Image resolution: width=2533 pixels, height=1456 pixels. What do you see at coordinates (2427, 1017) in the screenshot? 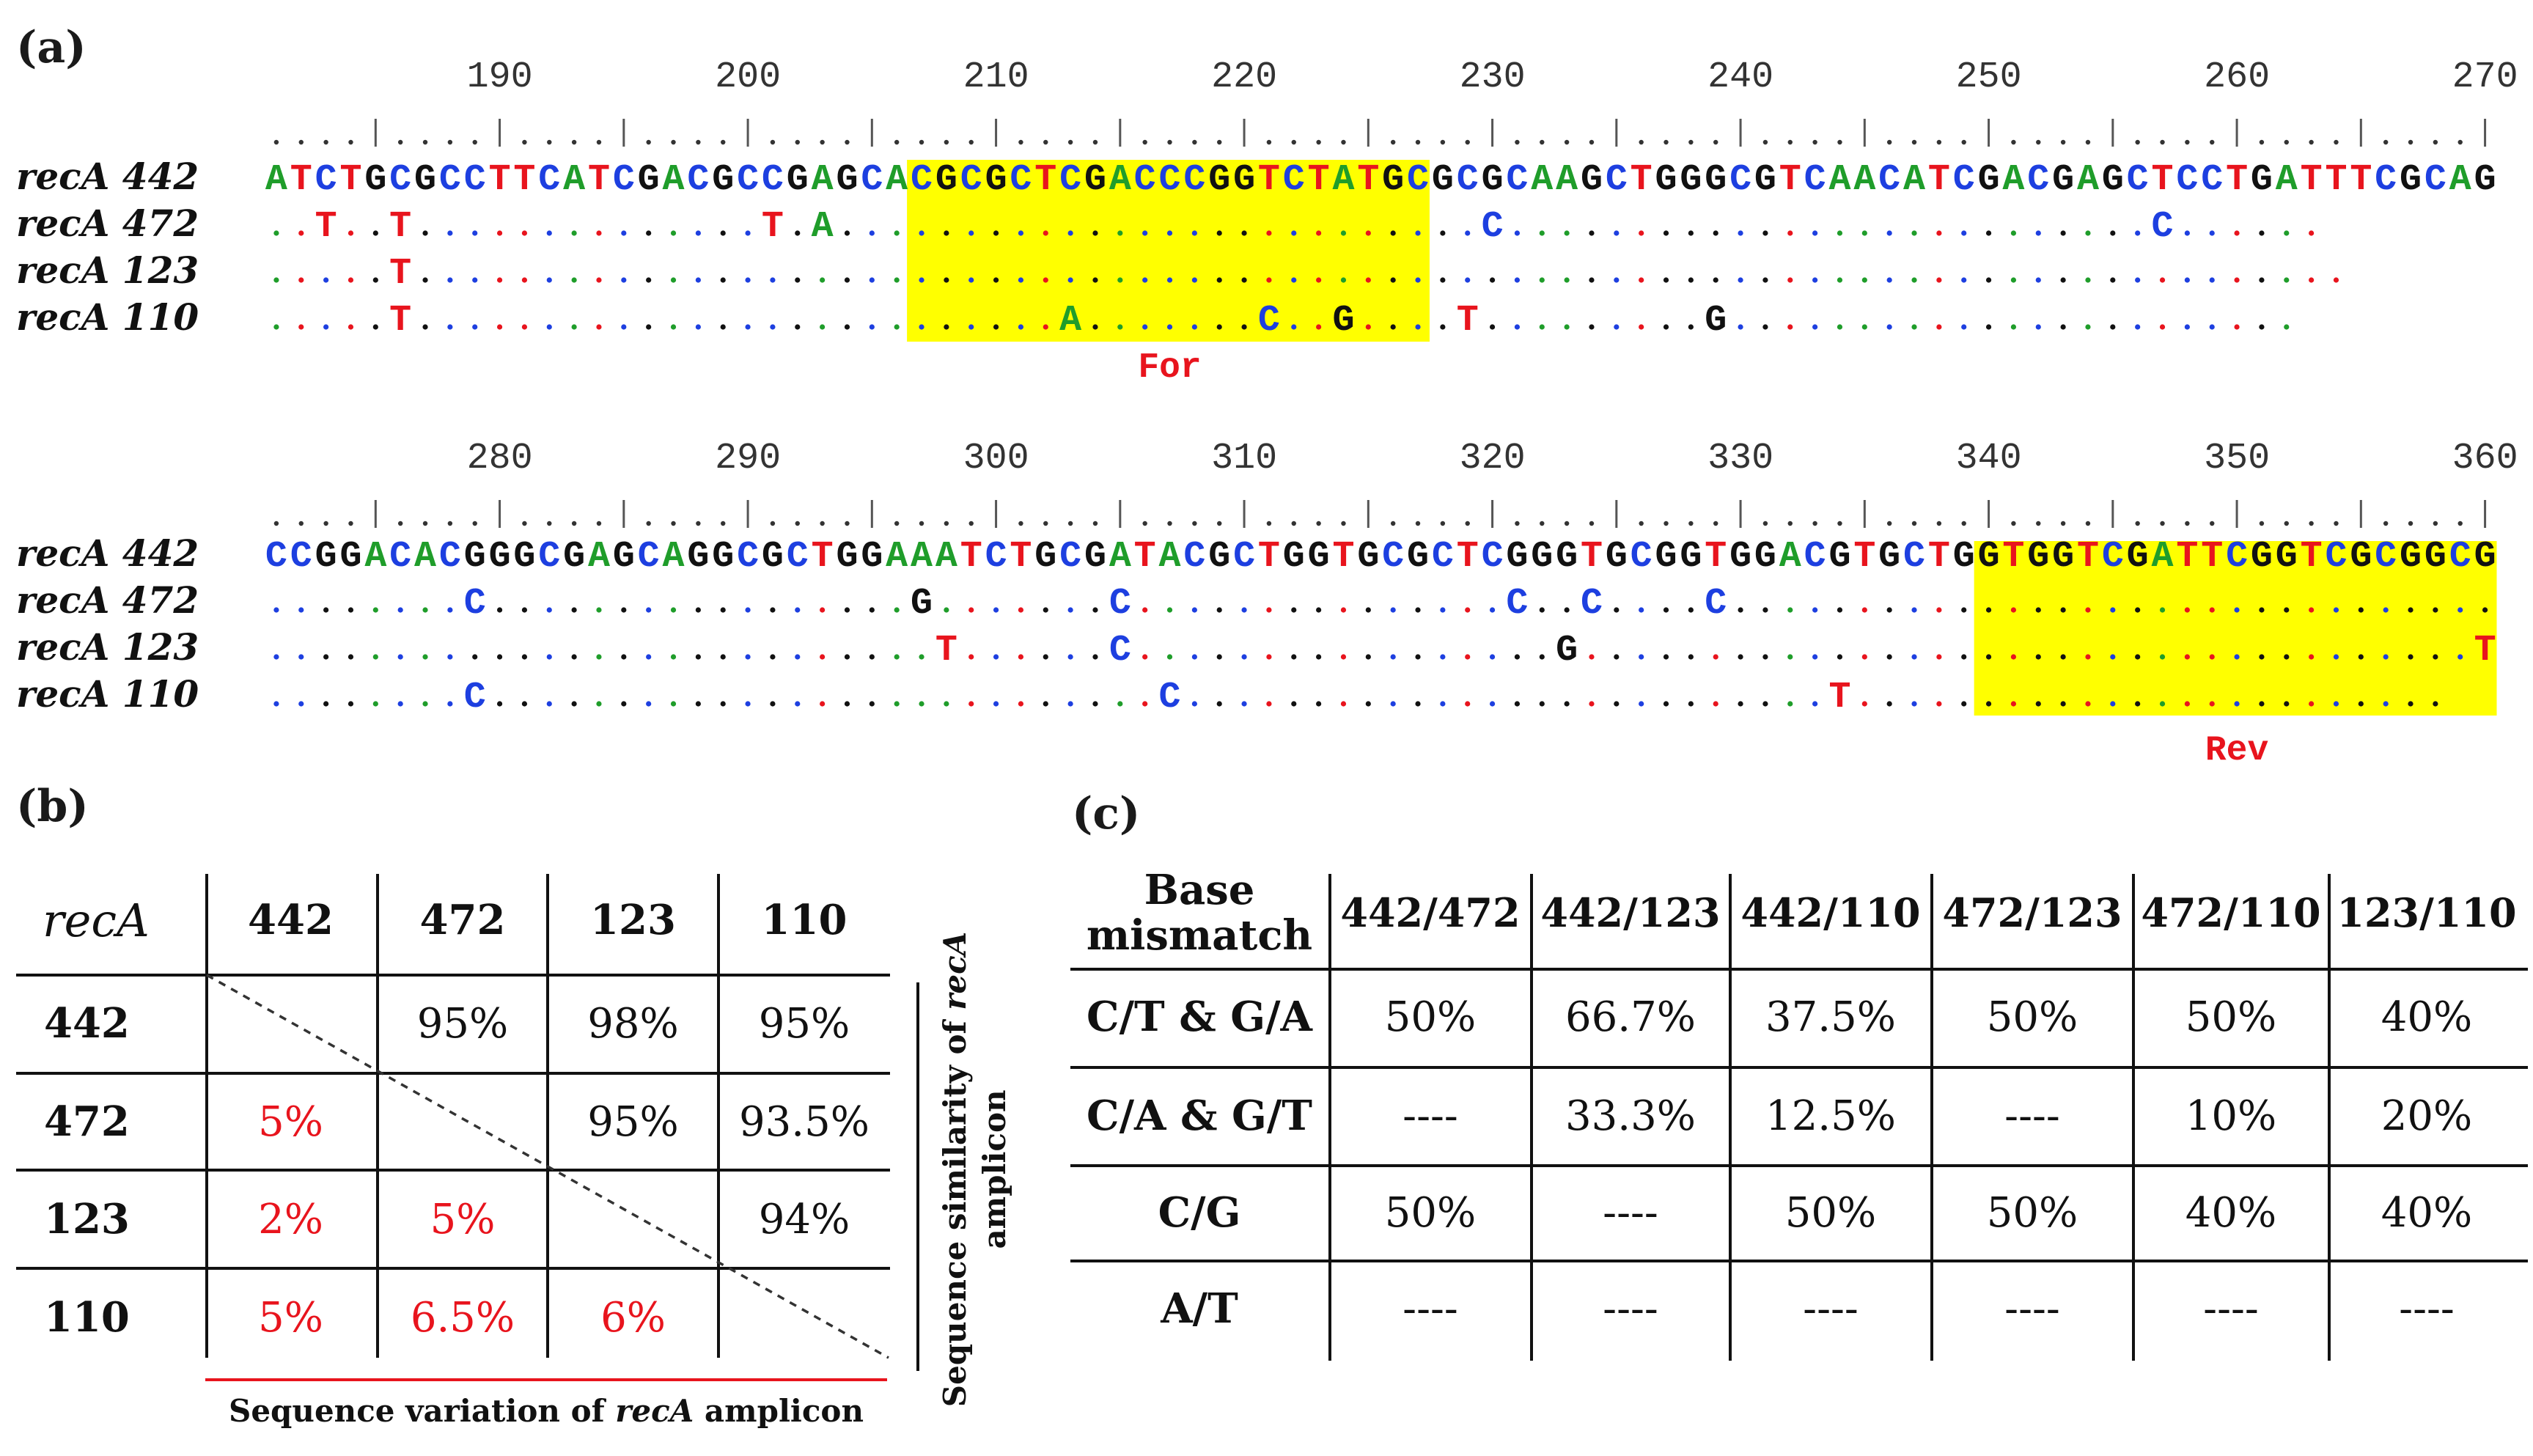
I see `mismatch-cell: 40%` at bounding box center [2427, 1017].